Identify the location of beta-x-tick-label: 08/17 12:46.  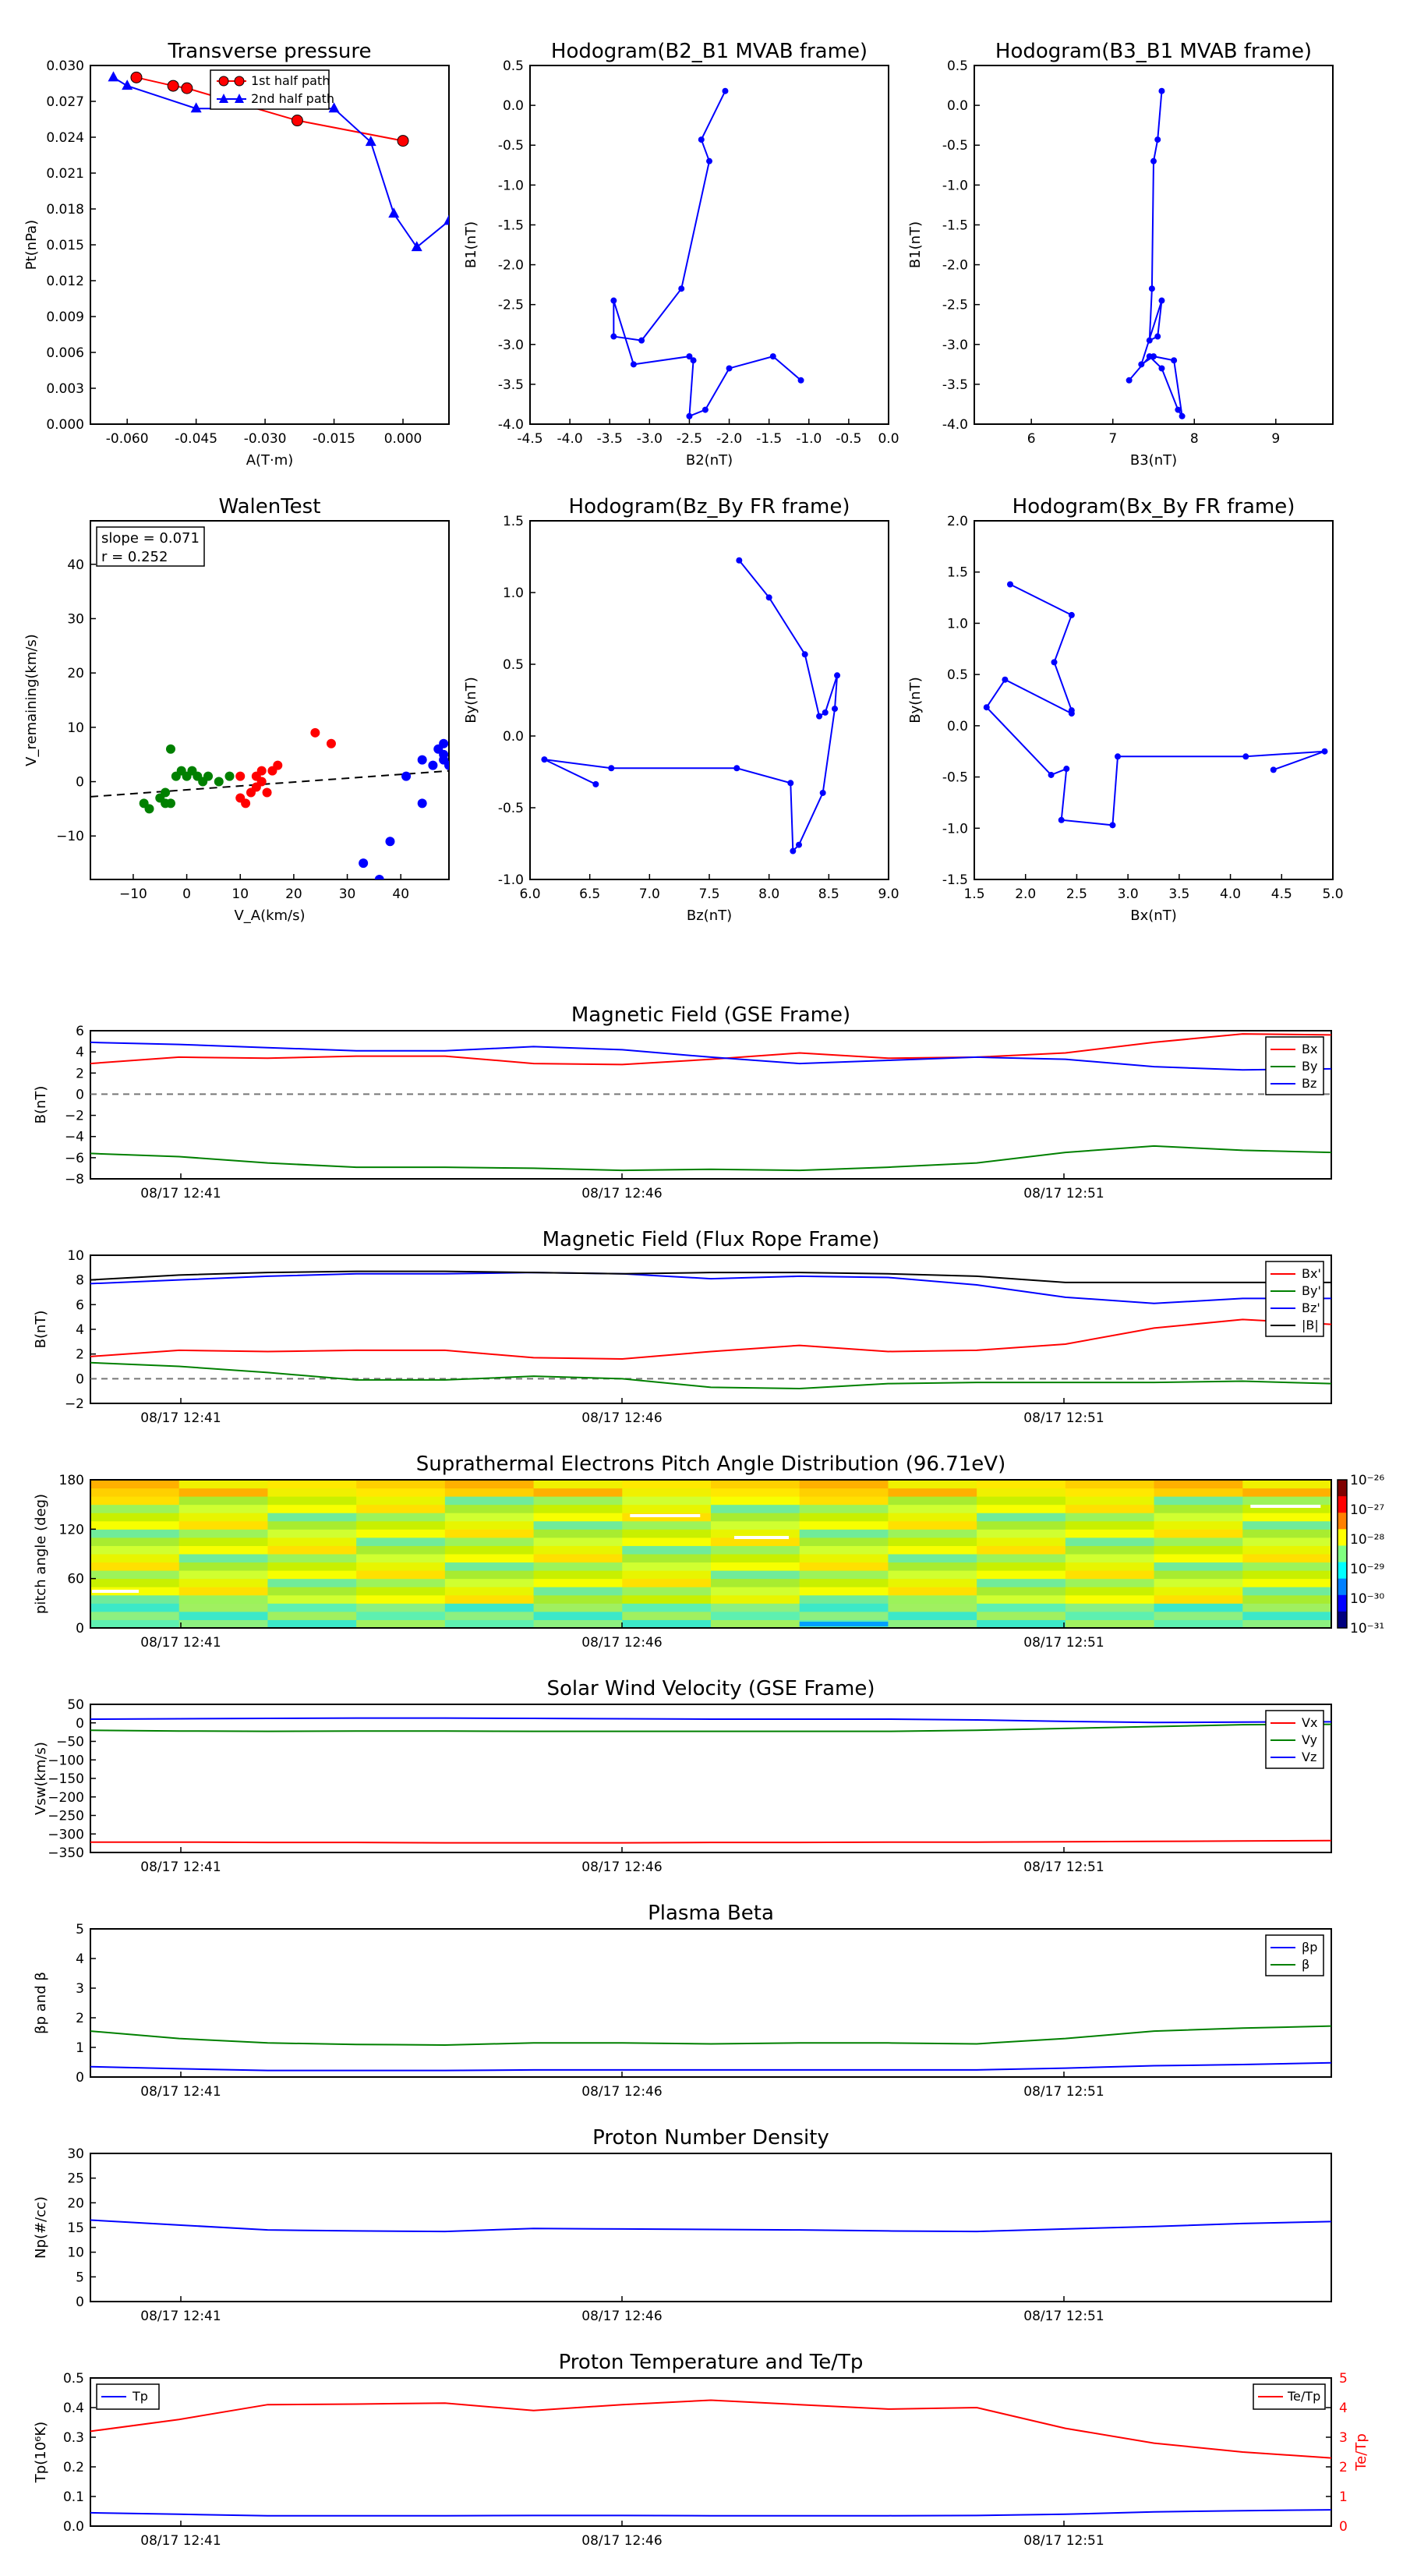
(621, 2092).